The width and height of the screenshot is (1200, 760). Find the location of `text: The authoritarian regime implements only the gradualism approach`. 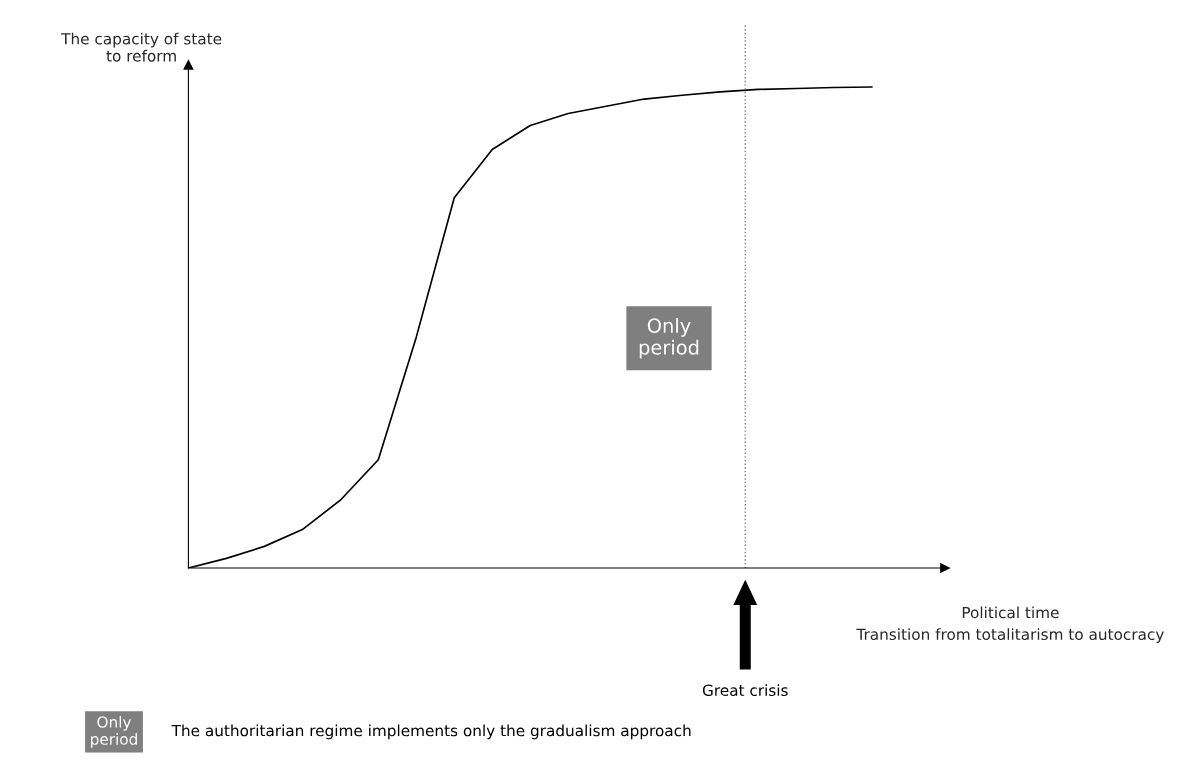

text: The authoritarian regime implements only the gradualism approach is located at coordinates (431, 732).